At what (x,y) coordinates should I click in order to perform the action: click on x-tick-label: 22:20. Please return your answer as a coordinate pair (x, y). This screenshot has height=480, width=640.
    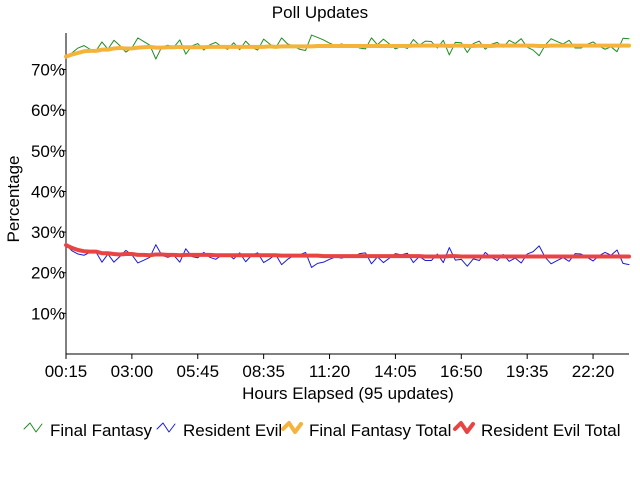
    Looking at the image, I should click on (593, 371).